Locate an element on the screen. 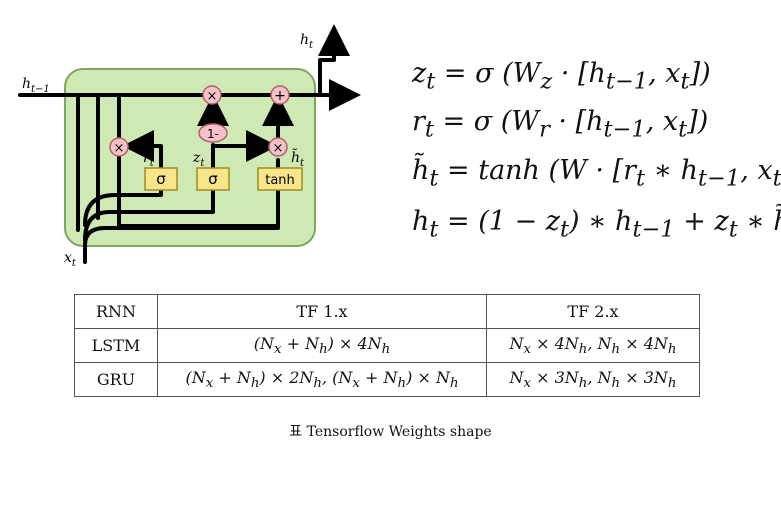 This screenshot has width=781, height=530. gate-sigma-reset: σ is located at coordinates (161, 179).